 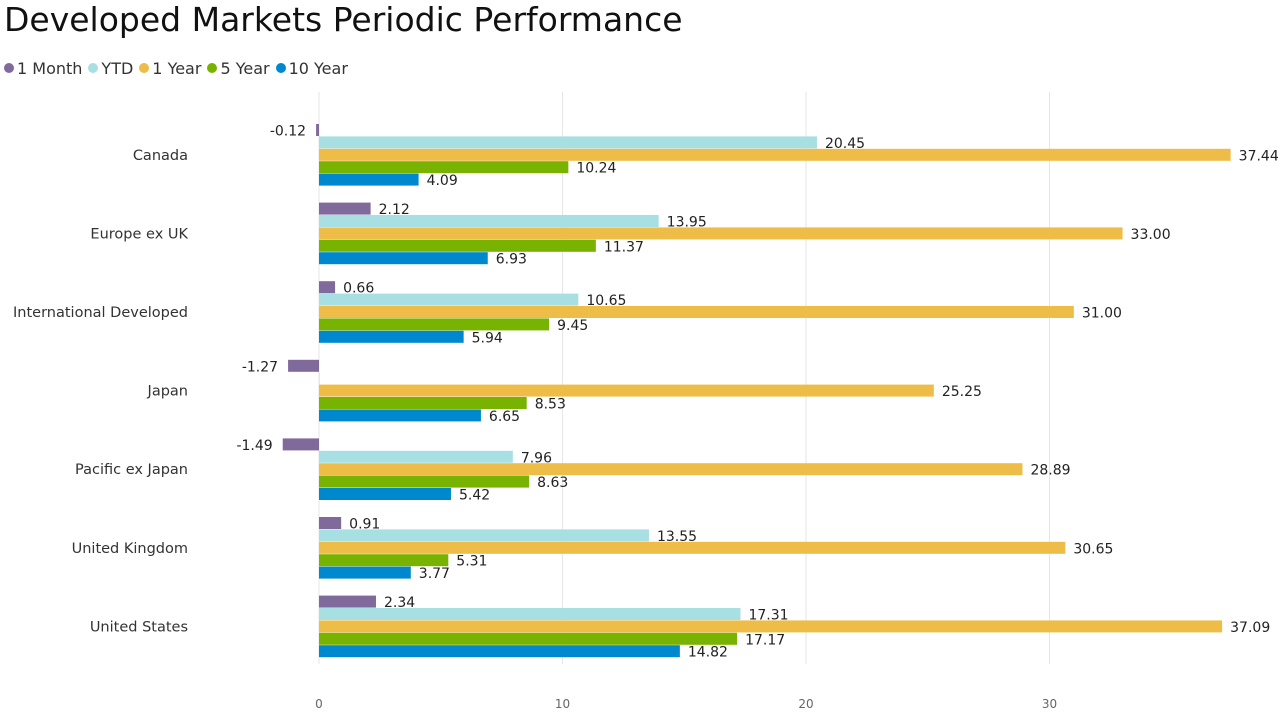 What do you see at coordinates (962, 392) in the screenshot?
I see `data-label: 25.25` at bounding box center [962, 392].